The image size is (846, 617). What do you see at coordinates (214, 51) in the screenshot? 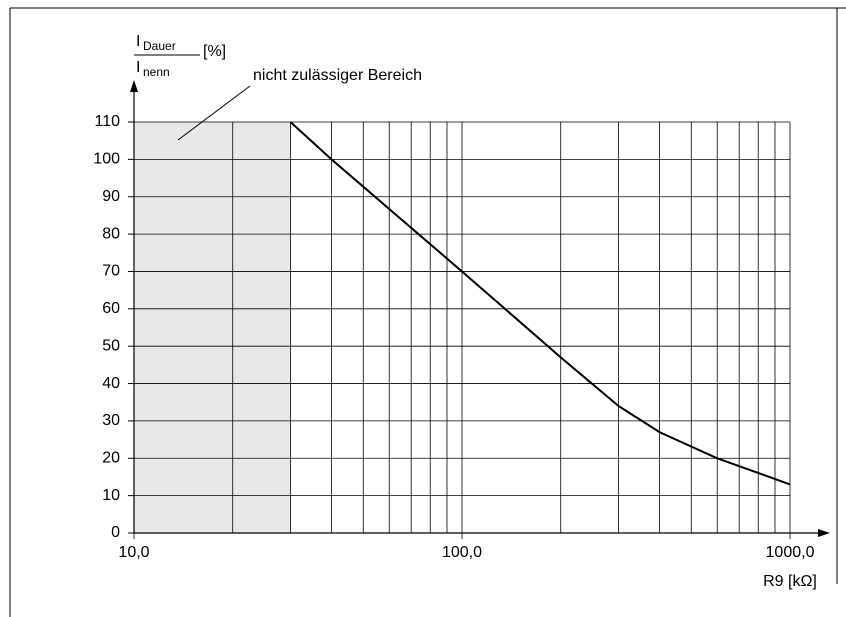
I see `y-label-unit: [%]` at bounding box center [214, 51].